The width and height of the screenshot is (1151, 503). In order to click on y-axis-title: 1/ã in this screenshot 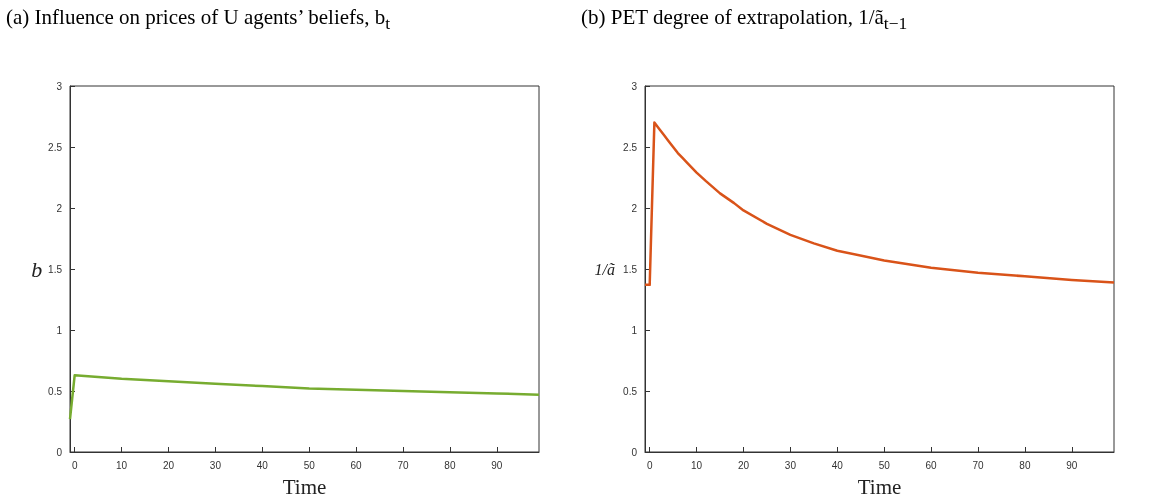, I will do `click(604, 269)`.